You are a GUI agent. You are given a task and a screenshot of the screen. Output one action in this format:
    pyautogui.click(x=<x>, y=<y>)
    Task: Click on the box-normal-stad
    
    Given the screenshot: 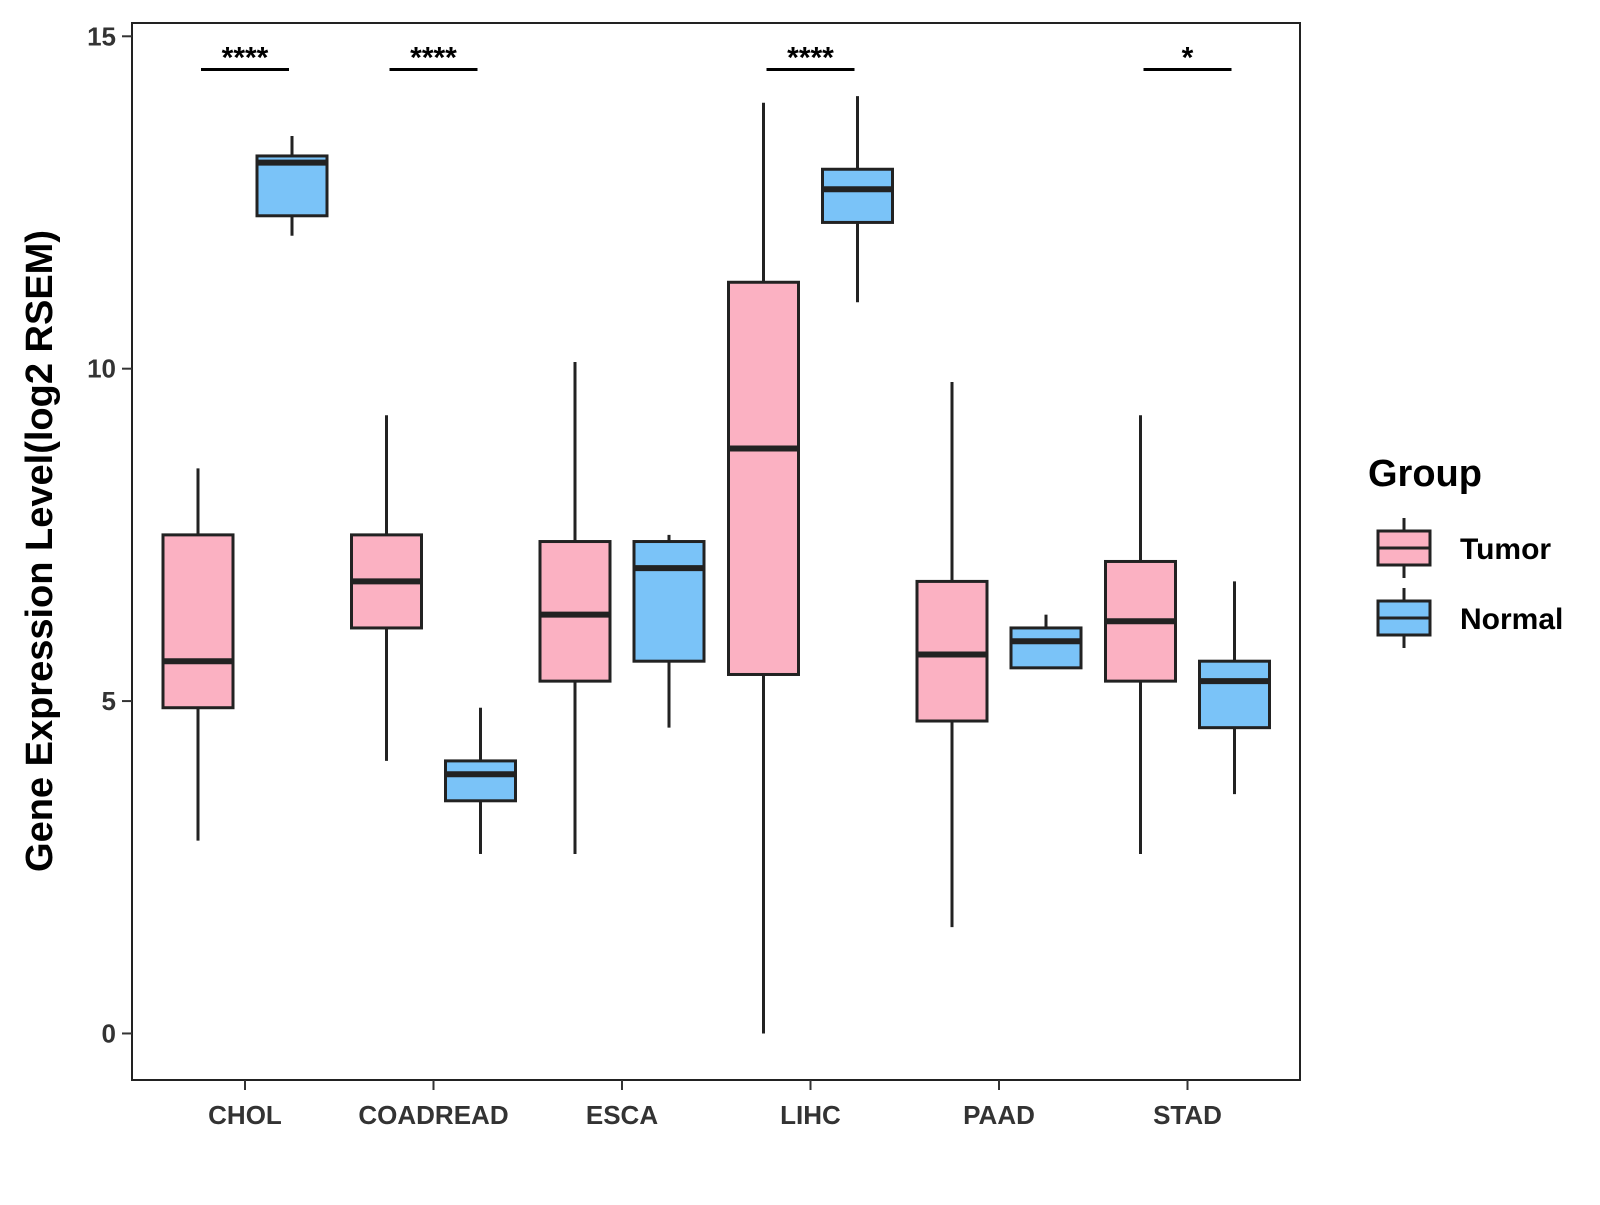 What is the action you would take?
    pyautogui.click(x=1234, y=688)
    